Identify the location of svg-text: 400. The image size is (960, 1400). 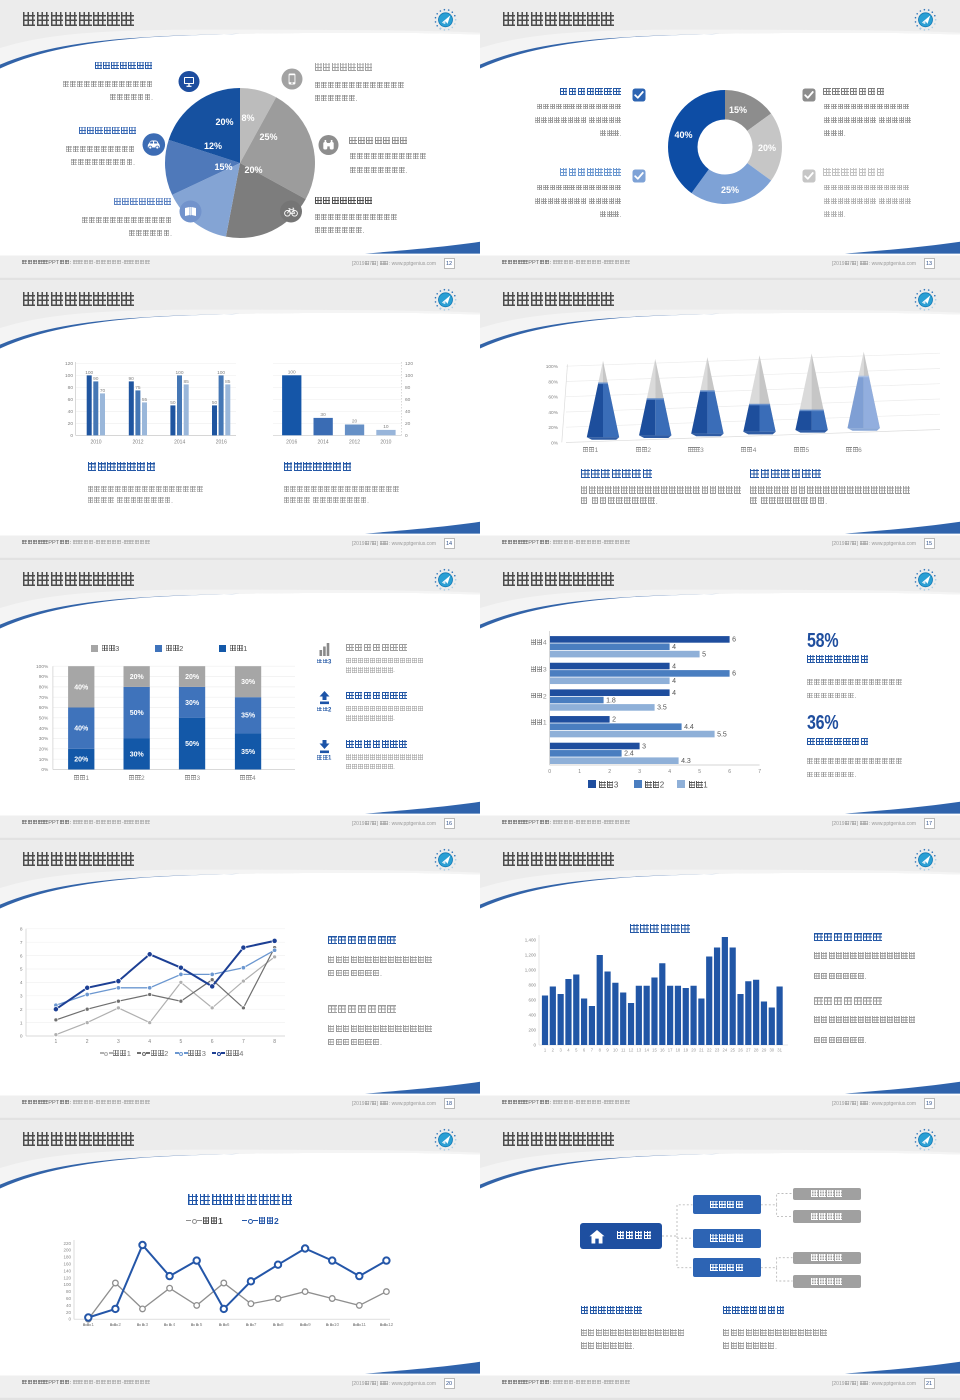
(532, 1015).